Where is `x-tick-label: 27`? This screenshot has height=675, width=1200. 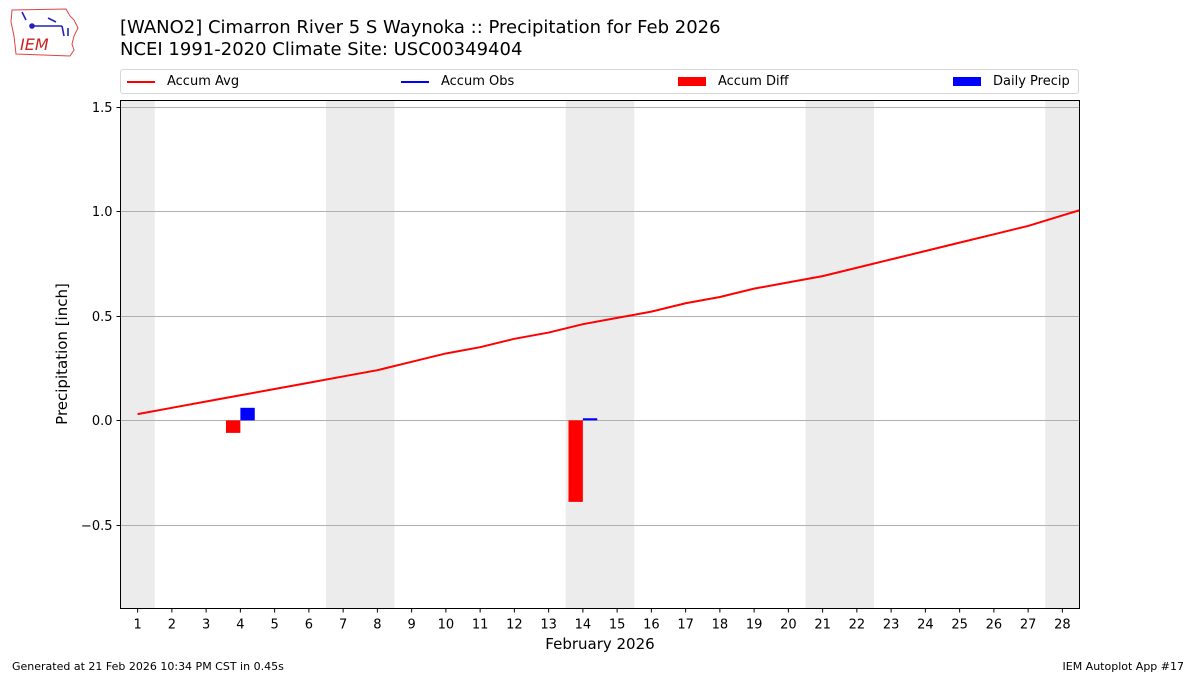 x-tick-label: 27 is located at coordinates (1028, 625).